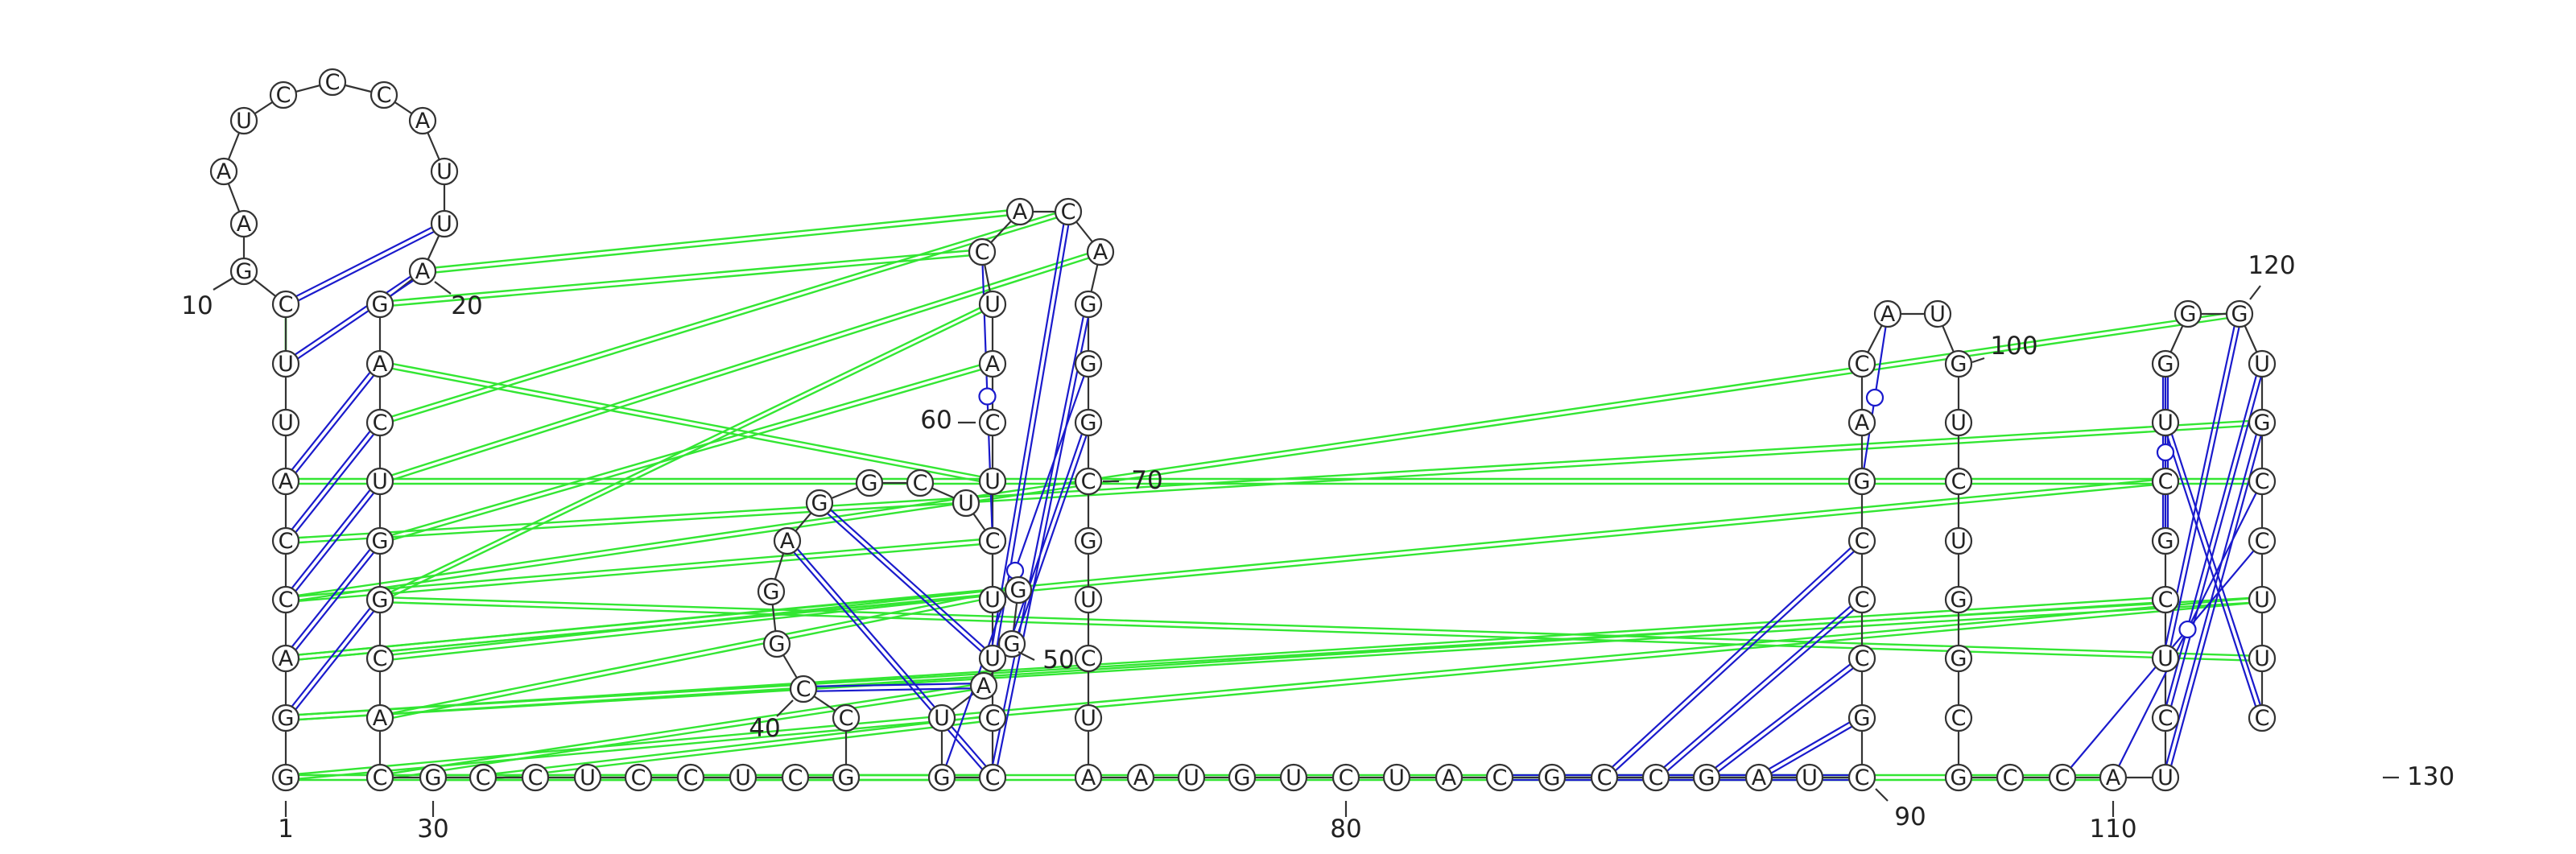 The width and height of the screenshot is (2576, 854). Describe the element at coordinates (992, 777) in the screenshot. I see `nucleotide-55: C` at that location.